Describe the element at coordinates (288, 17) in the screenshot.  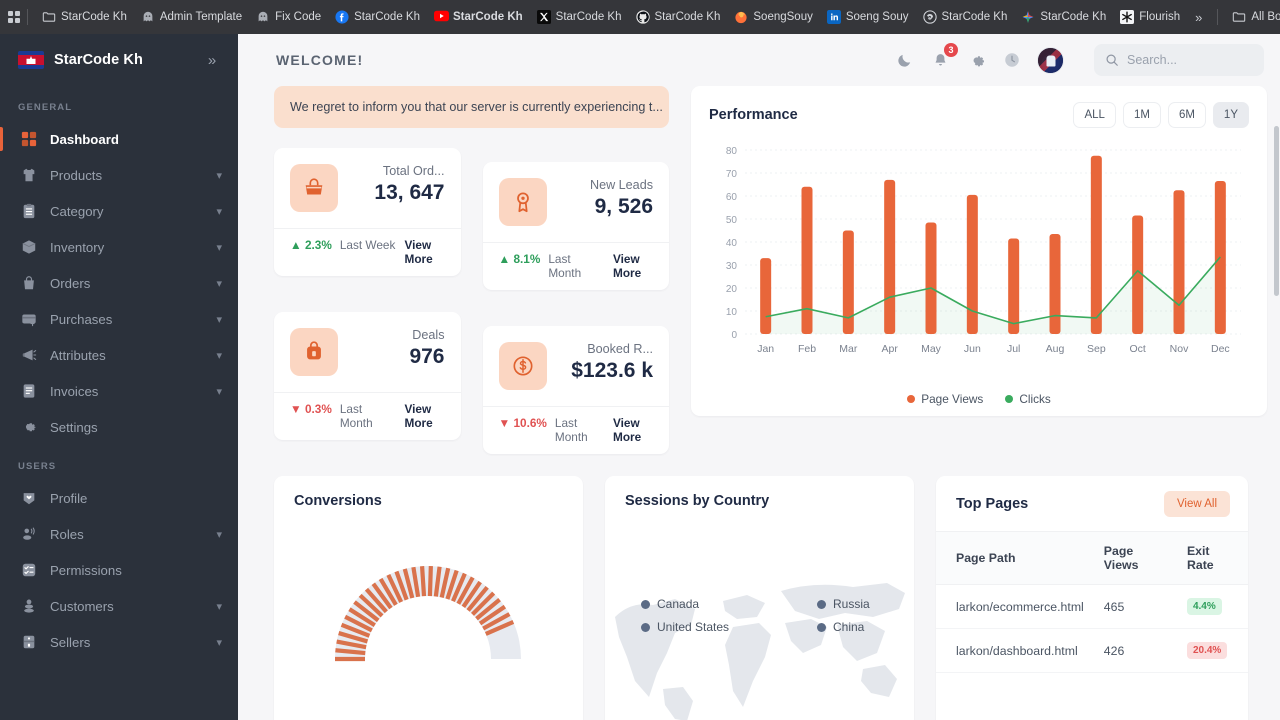
I see `bookmark-item: Fix Code` at that location.